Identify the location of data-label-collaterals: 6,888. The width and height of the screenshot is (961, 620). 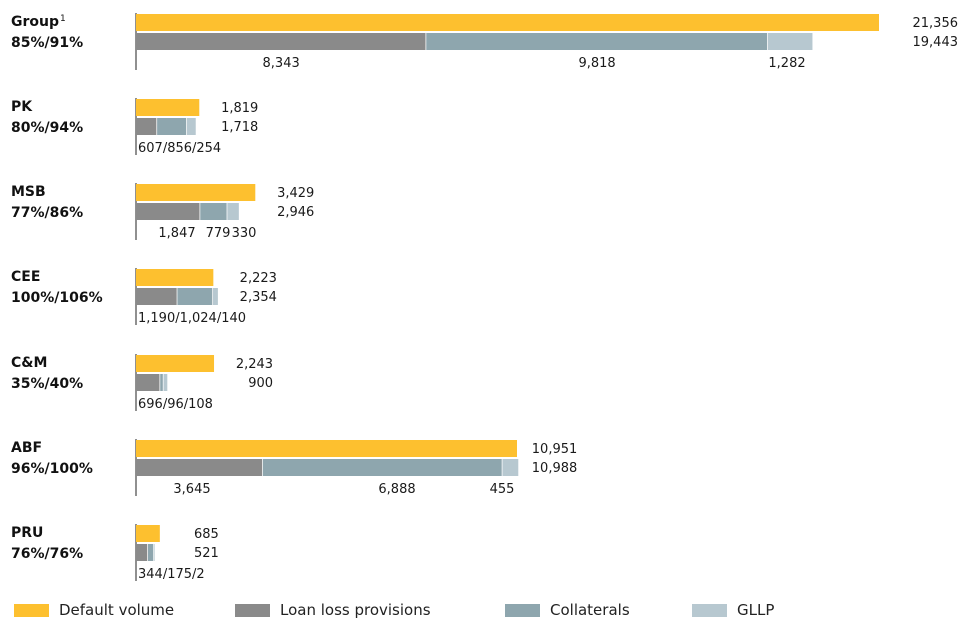
(396, 489).